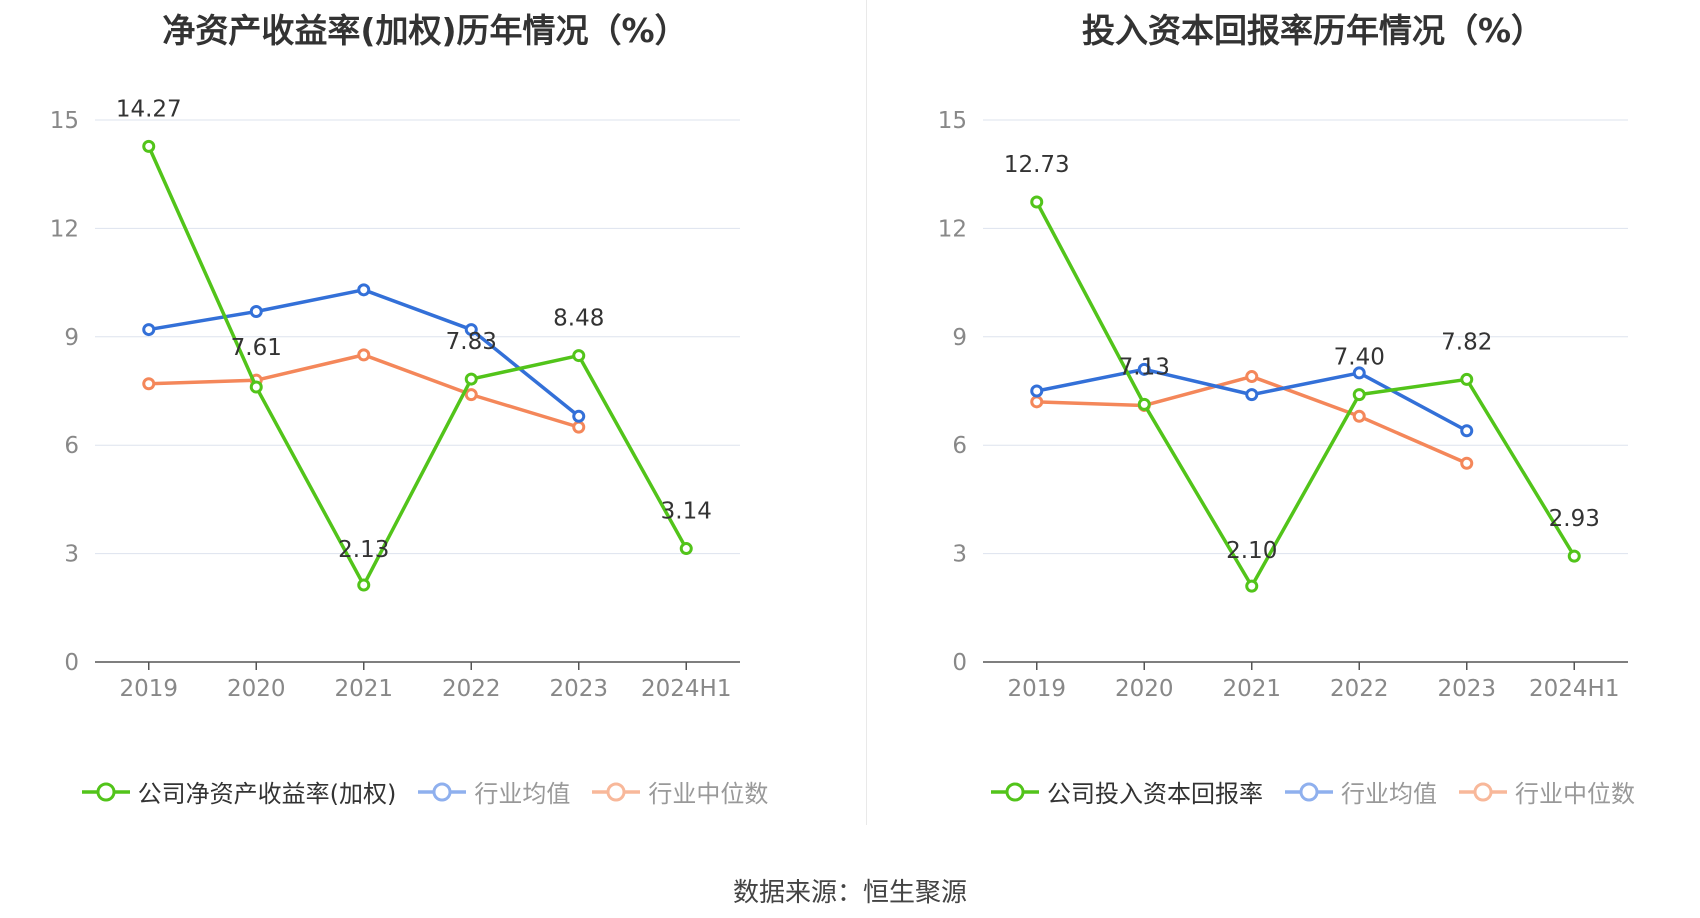 The image size is (1700, 918). What do you see at coordinates (267, 794) in the screenshot?
I see `legend-label: 公司净资产收益率(加权)` at bounding box center [267, 794].